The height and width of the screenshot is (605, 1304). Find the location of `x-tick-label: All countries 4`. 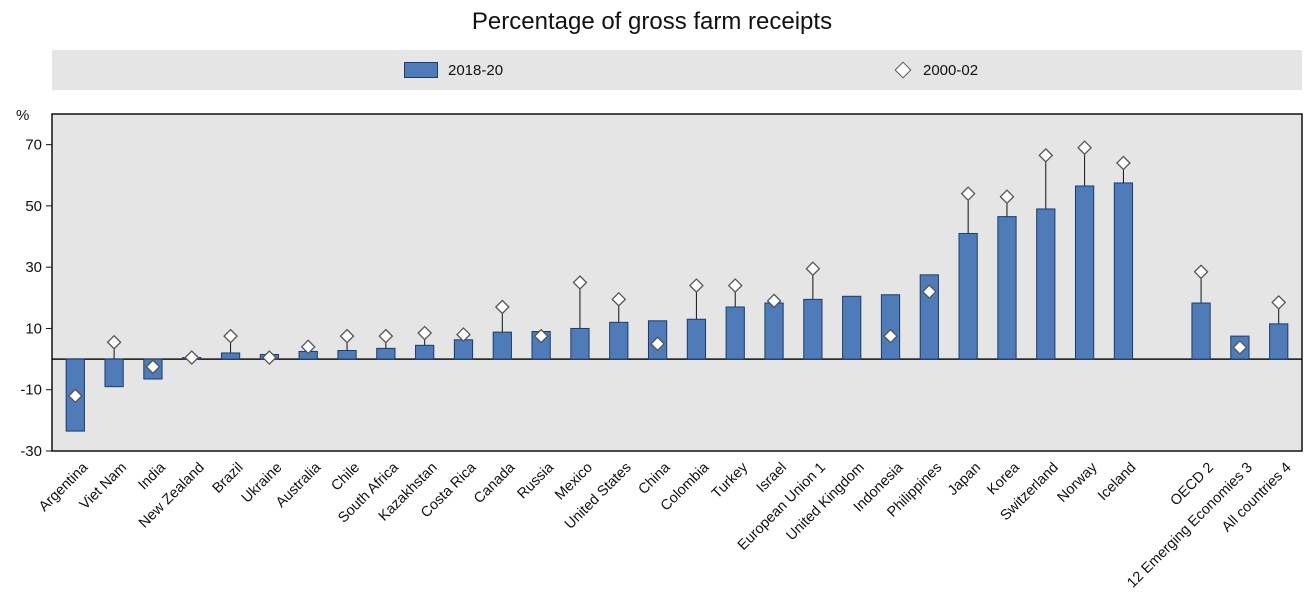

x-tick-label: All countries 4 is located at coordinates (1257, 498).